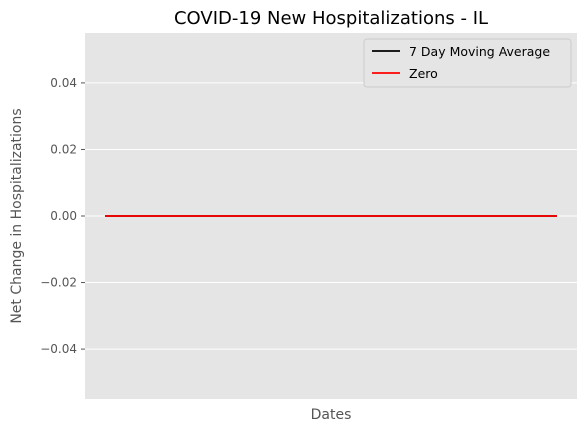 This screenshot has width=588, height=433. I want to click on legend-label-moving-average: 7 Day Moving Average, so click(479, 51).